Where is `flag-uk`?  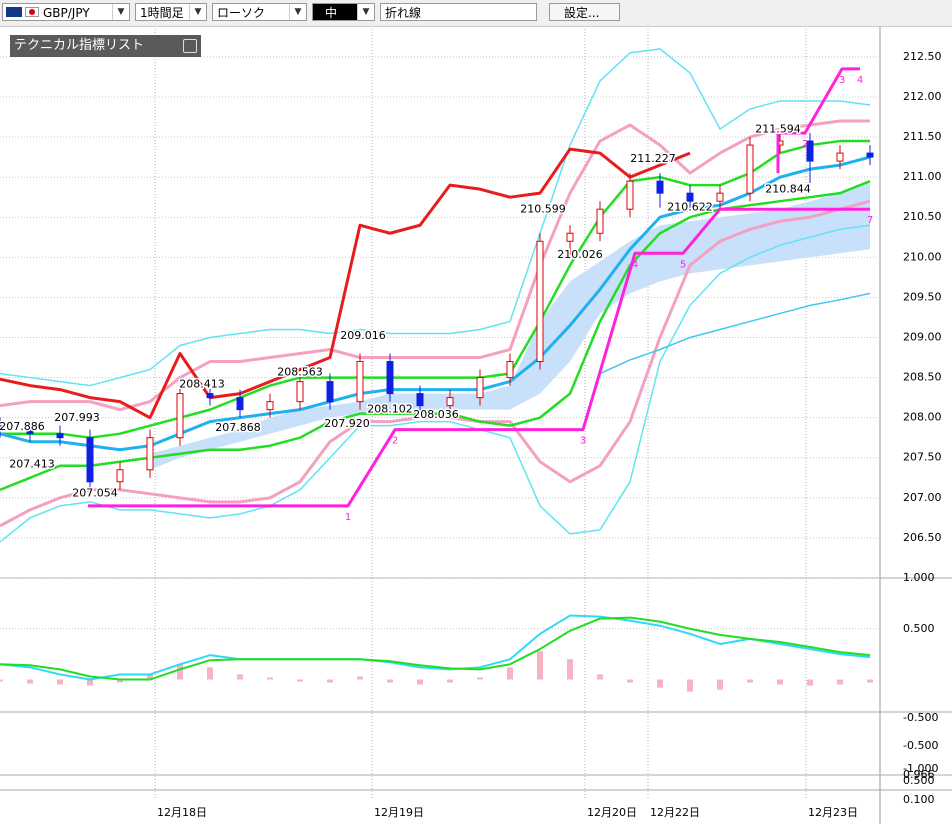
flag-uk is located at coordinates (14, 12).